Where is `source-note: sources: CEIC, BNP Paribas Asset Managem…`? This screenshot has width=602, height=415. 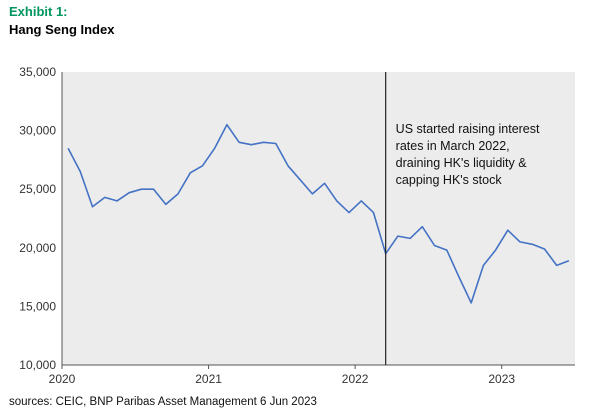
source-note: sources: CEIC, BNP Paribas Asset Managem… is located at coordinates (163, 402).